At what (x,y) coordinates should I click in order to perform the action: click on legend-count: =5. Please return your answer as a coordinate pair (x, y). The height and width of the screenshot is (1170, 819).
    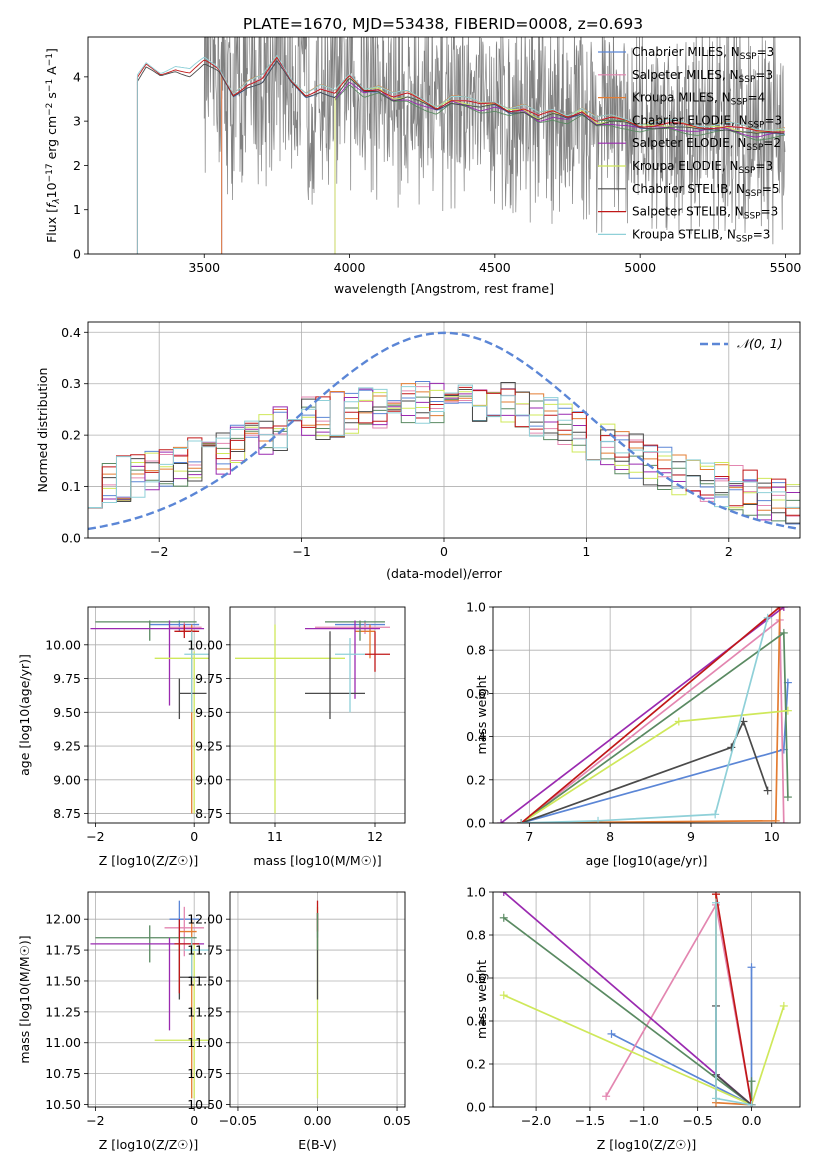
    Looking at the image, I should click on (771, 189).